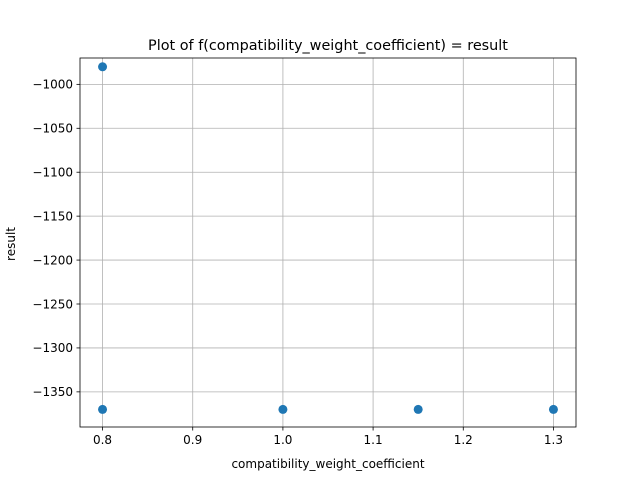  I want to click on y-tick-label: −1100, so click(52, 173).